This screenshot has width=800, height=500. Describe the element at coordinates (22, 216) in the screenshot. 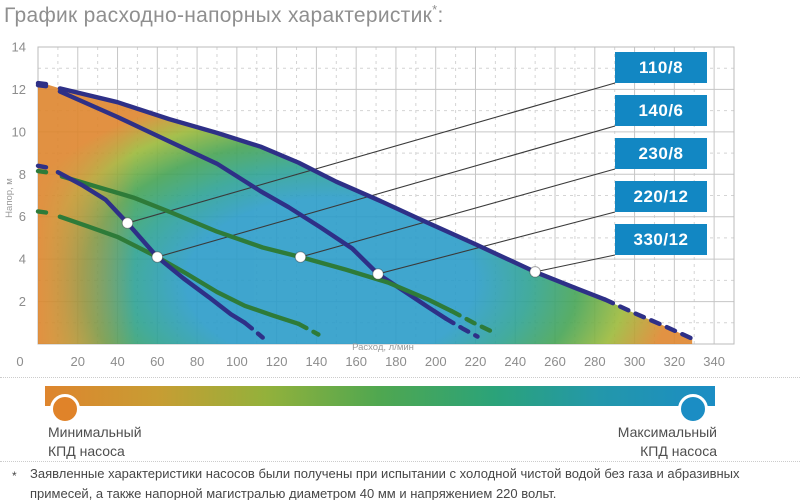

I see `svg-text: 6` at that location.